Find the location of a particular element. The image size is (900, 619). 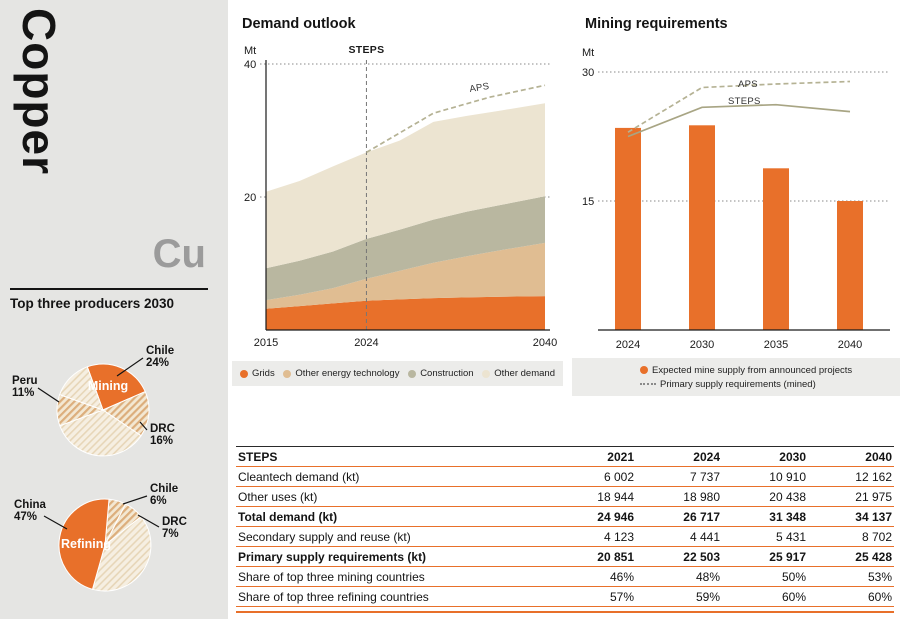

cell-value: 60% is located at coordinates (765, 596).